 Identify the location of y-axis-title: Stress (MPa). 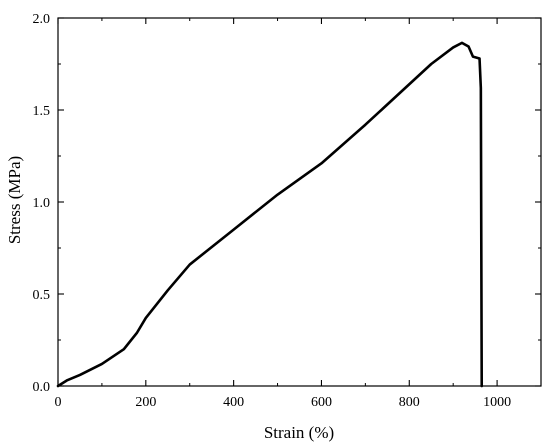
(14, 200).